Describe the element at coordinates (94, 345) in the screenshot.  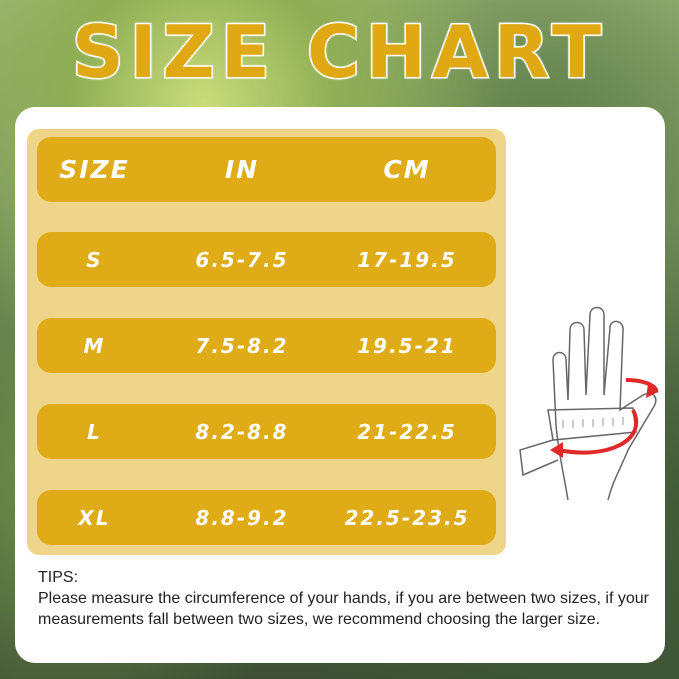
I see `cell-size: M` at that location.